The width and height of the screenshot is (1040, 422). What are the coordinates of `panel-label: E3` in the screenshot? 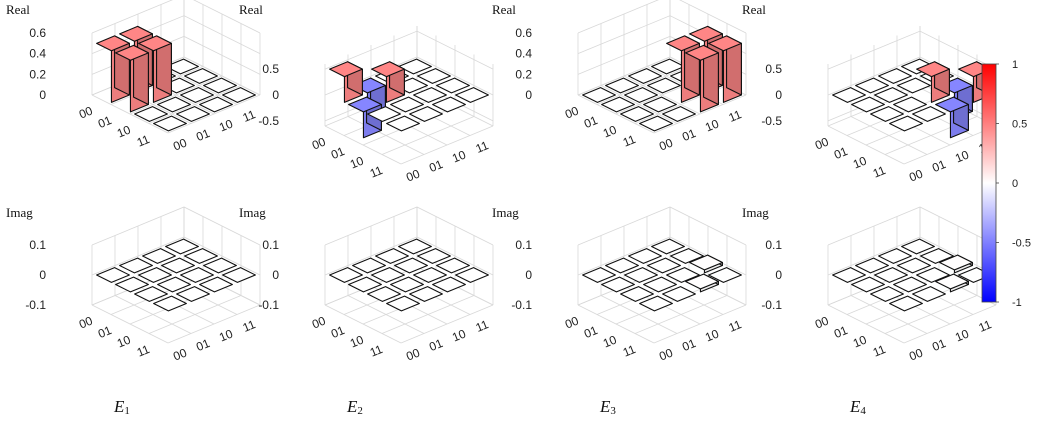 It's located at (607, 407).